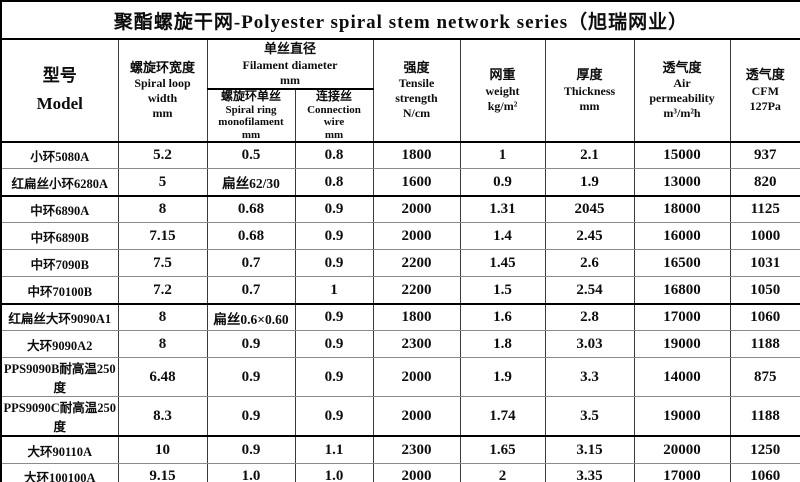 This screenshot has width=800, height=482. What do you see at coordinates (251, 317) in the screenshot?
I see `monofilament-cell: 扁丝0.6×0.60` at bounding box center [251, 317].